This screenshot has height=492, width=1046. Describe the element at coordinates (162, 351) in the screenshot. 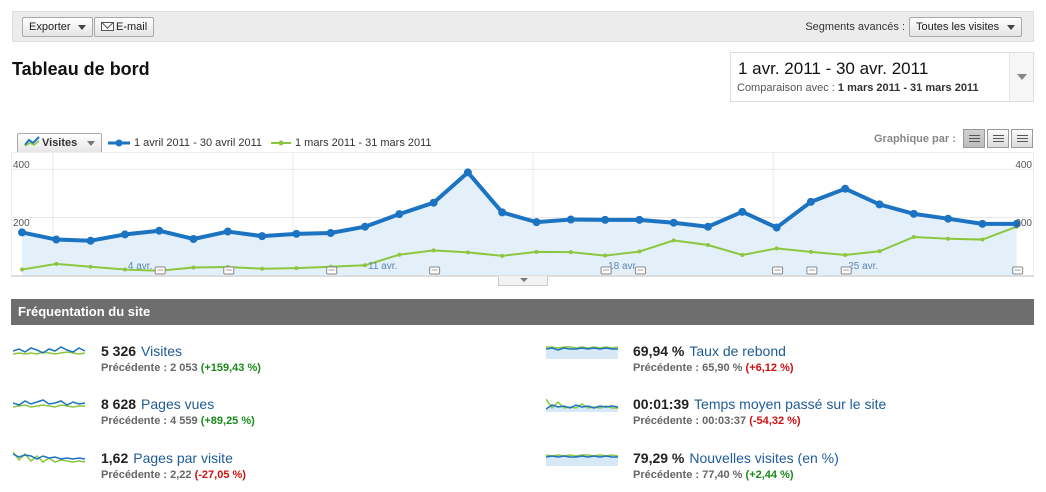

I see `stat-metric-link: Visites` at that location.